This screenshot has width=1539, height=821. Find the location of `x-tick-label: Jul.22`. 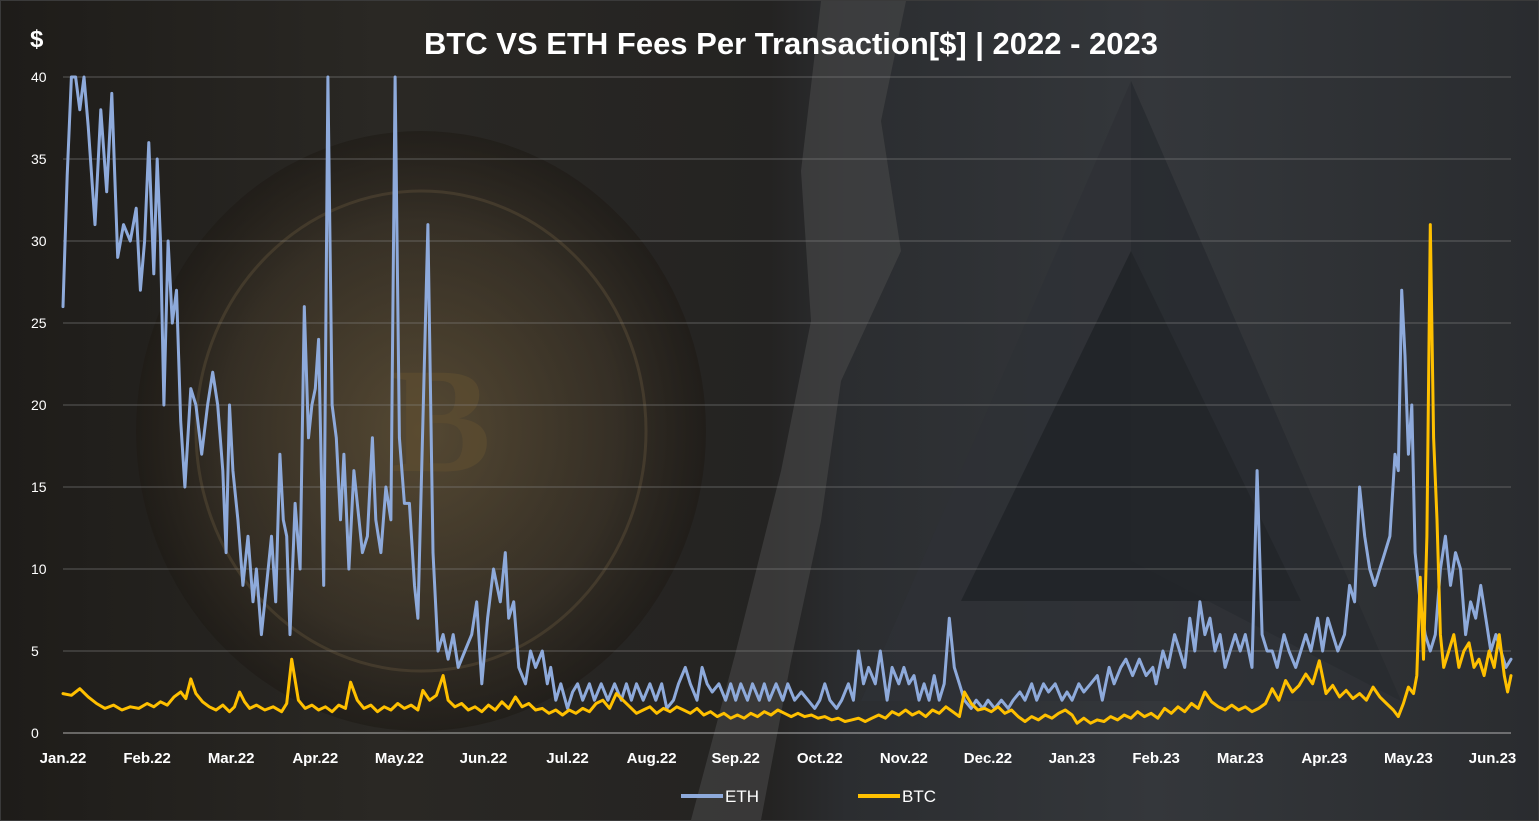

x-tick-label: Jul.22 is located at coordinates (567, 758).